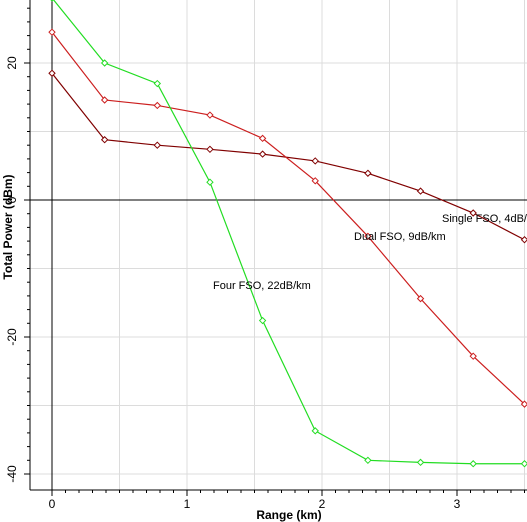 The image size is (527, 522). What do you see at coordinates (187, 504) in the screenshot?
I see `x-tick-label: 1` at bounding box center [187, 504].